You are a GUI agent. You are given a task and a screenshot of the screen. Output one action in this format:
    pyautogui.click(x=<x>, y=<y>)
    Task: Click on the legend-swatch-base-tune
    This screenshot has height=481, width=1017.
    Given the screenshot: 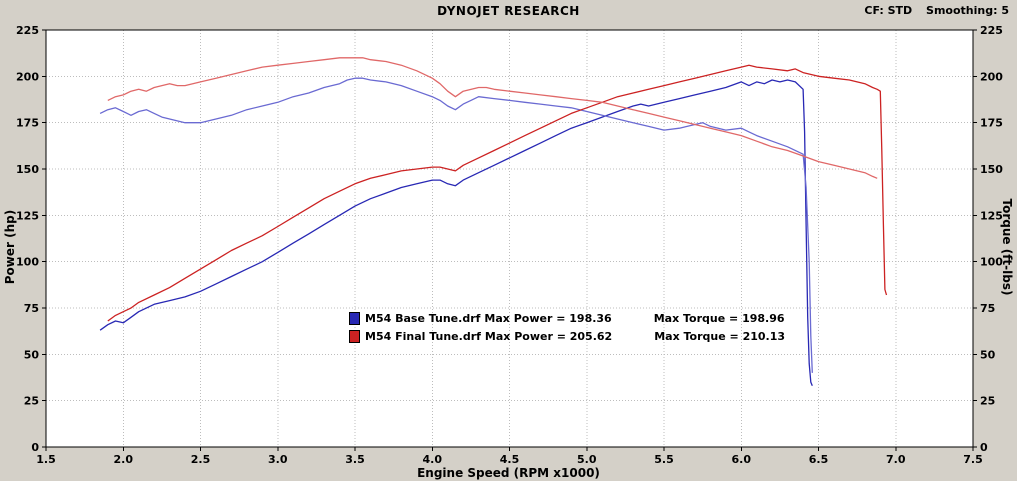 What is the action you would take?
    pyautogui.click(x=354, y=318)
    